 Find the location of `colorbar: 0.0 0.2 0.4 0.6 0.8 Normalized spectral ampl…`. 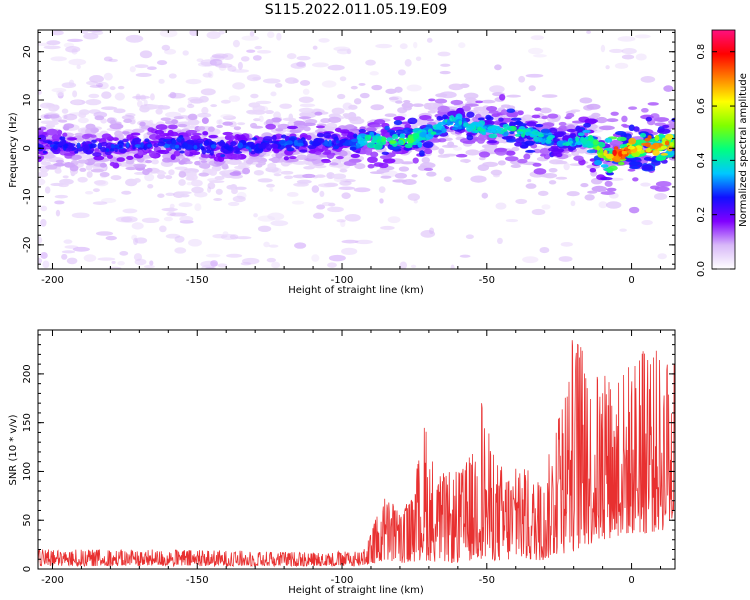

colorbar: 0.0 0.2 0.4 0.6 0.8 Normalized spectral ampl… is located at coordinates (722, 153).